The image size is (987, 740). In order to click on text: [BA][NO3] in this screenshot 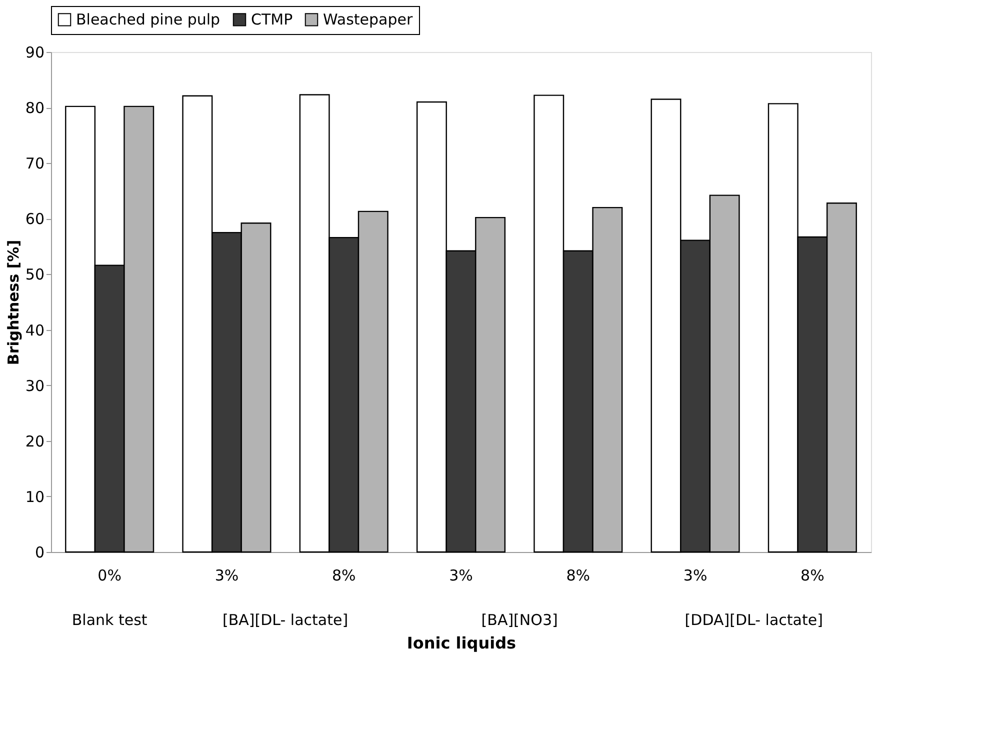, I will do `click(519, 620)`.